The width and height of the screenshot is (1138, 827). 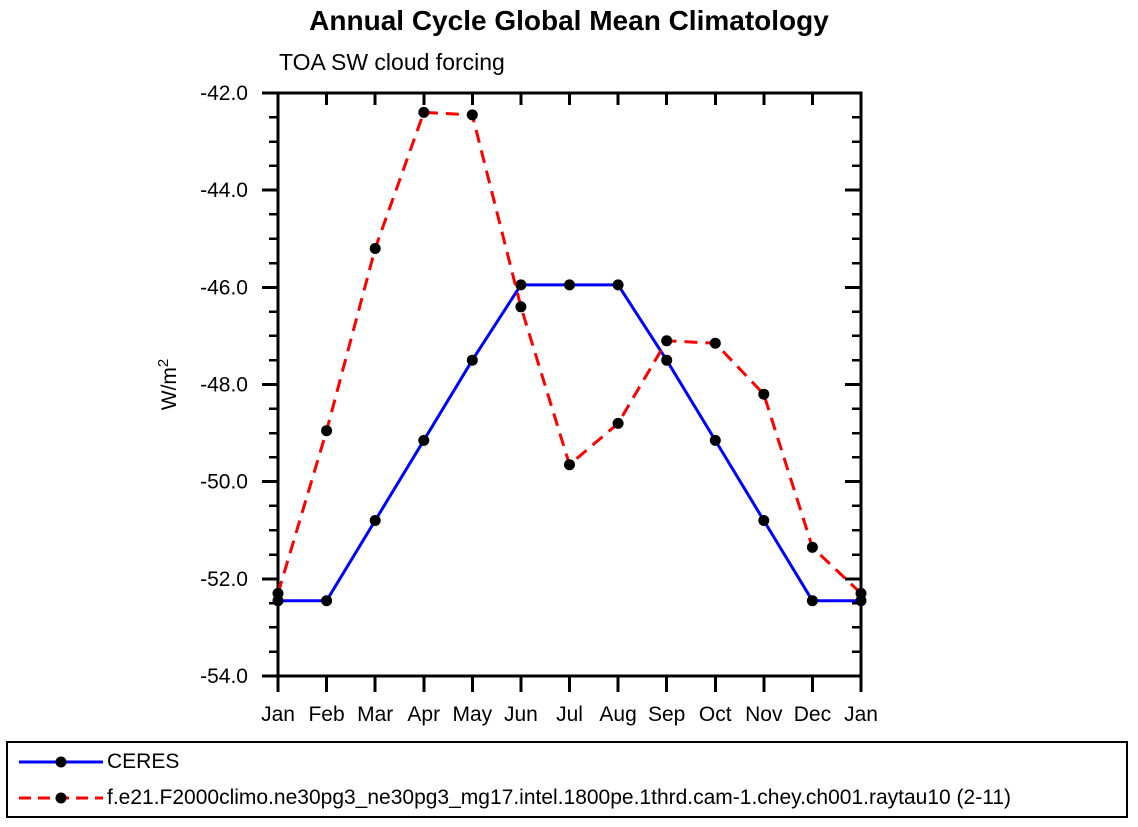 I want to click on x-tick-label: Sep, so click(x=666, y=714).